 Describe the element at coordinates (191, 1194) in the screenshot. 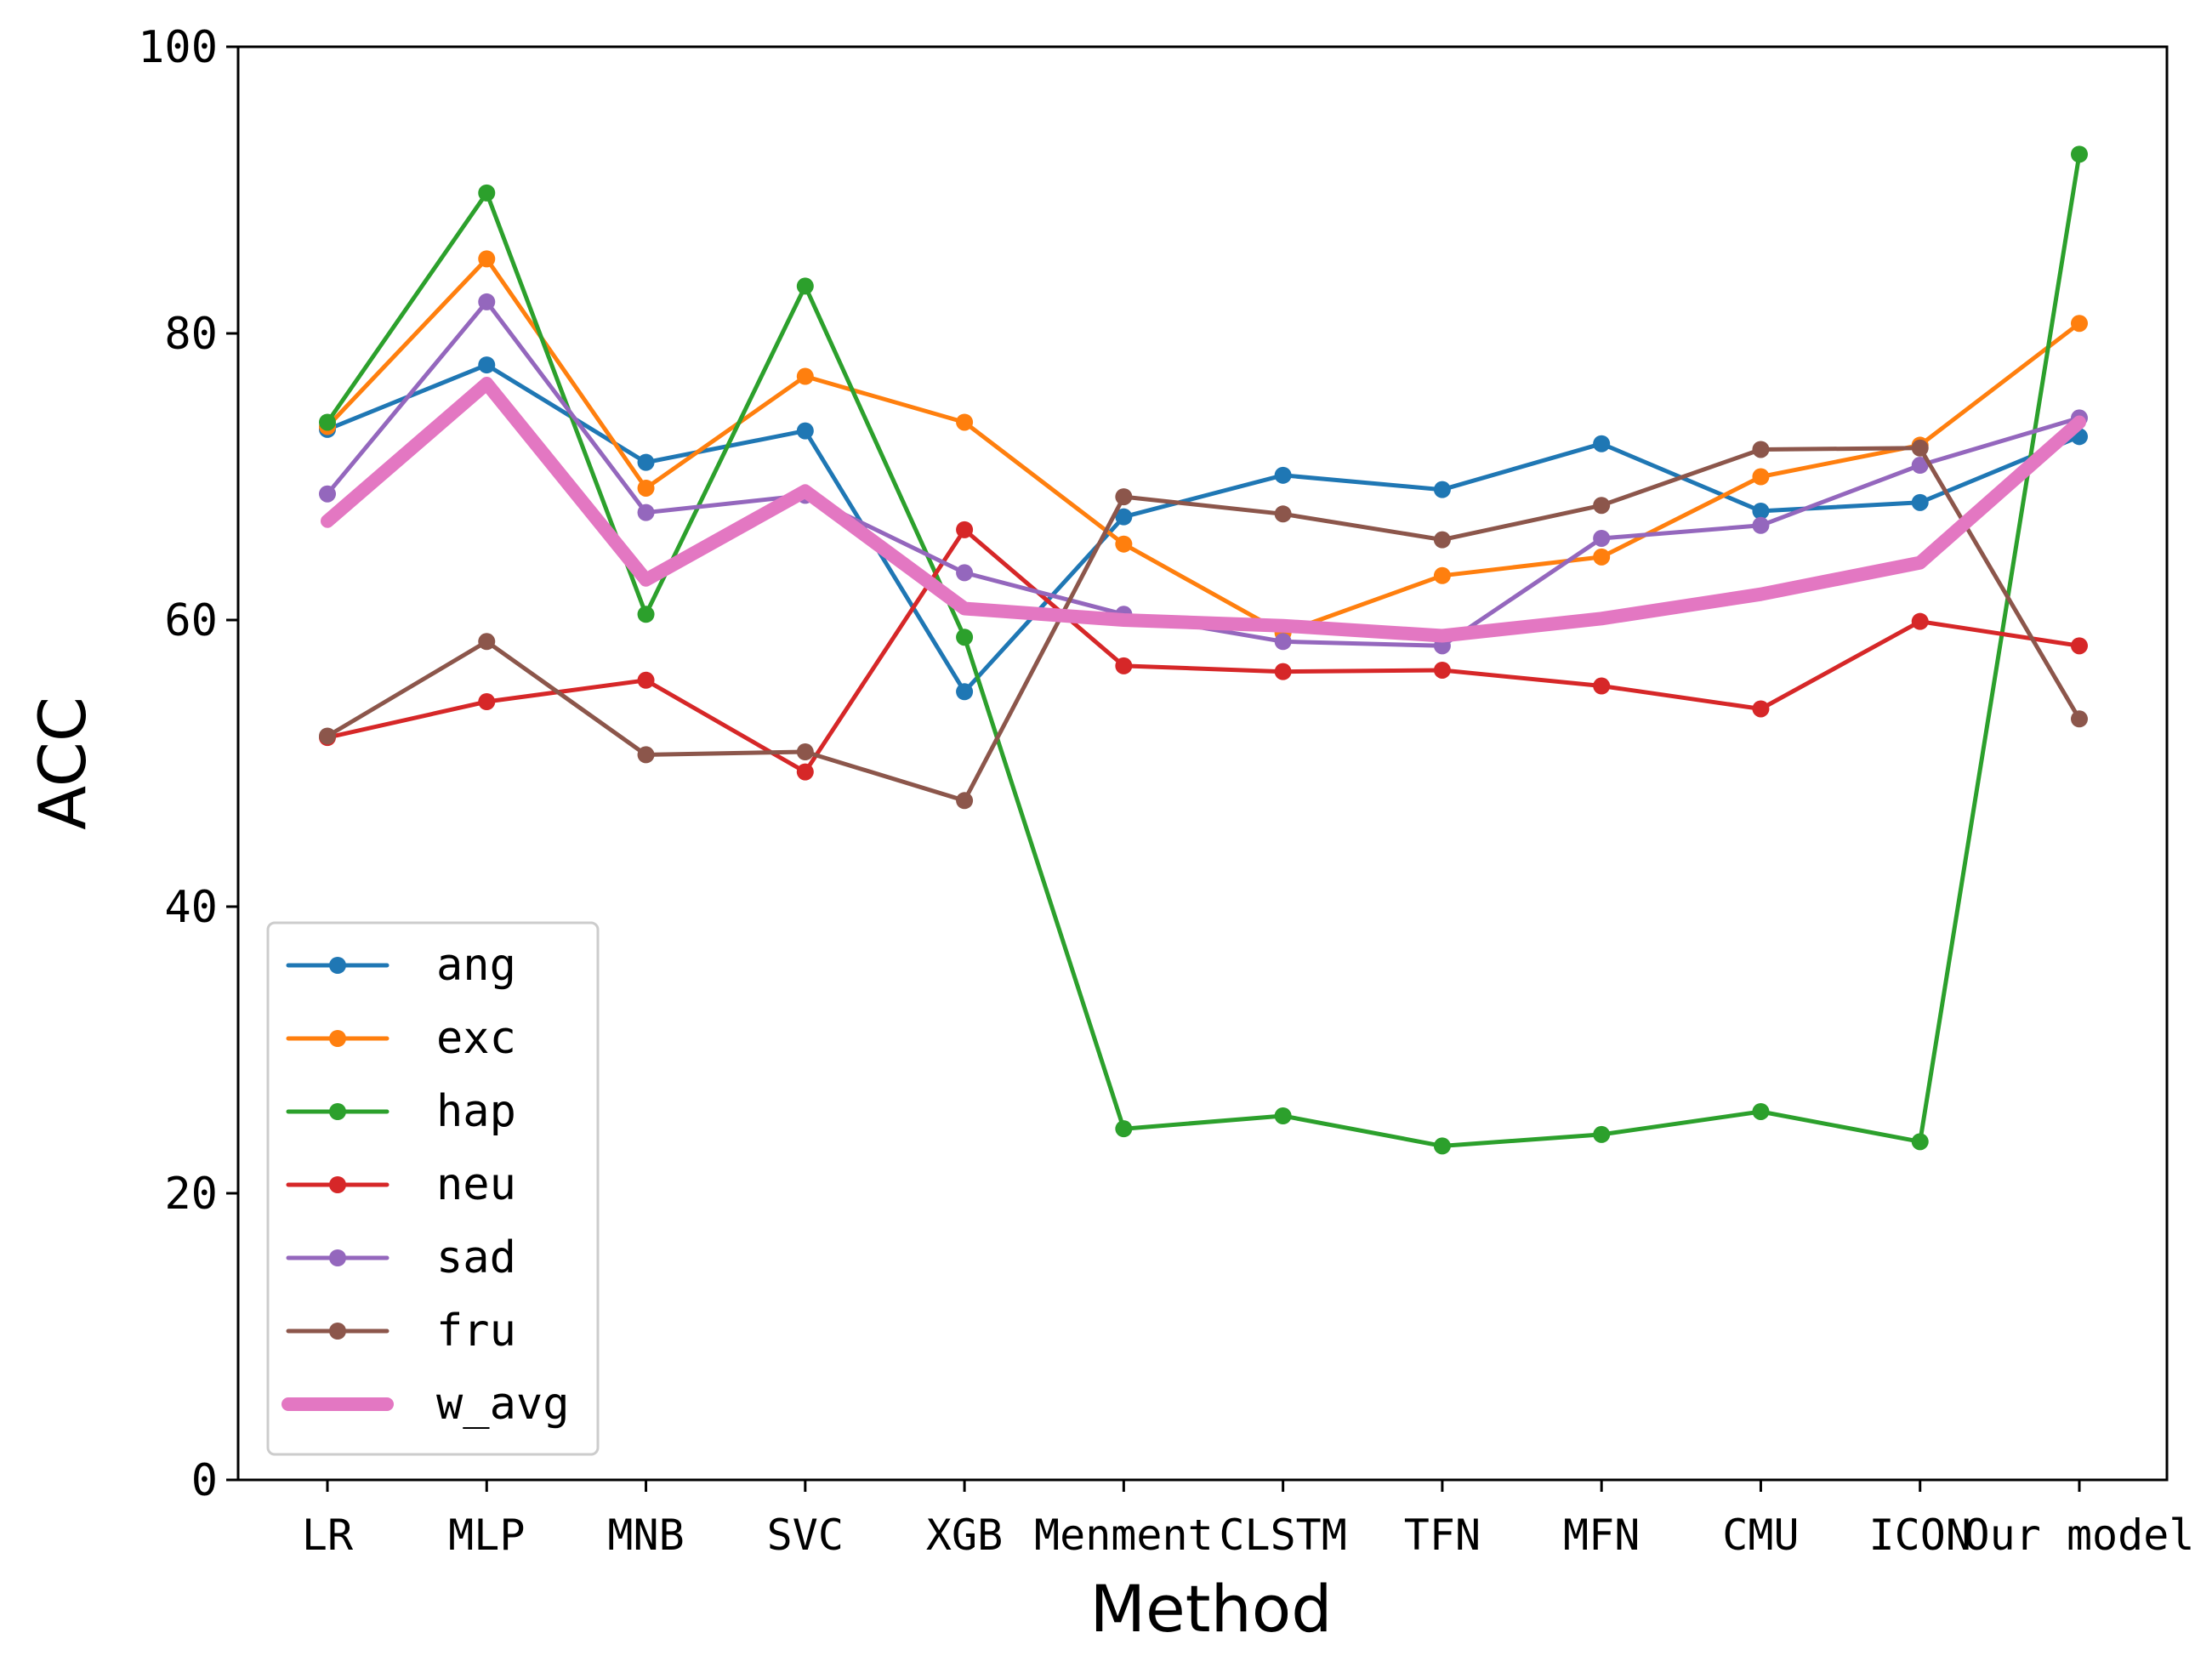

I see `y-tick-label: 20` at that location.